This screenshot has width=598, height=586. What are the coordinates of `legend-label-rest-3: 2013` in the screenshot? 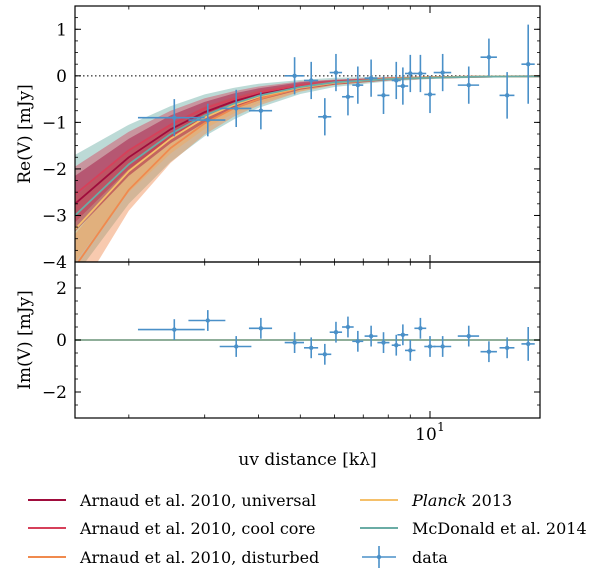 It's located at (489, 500).